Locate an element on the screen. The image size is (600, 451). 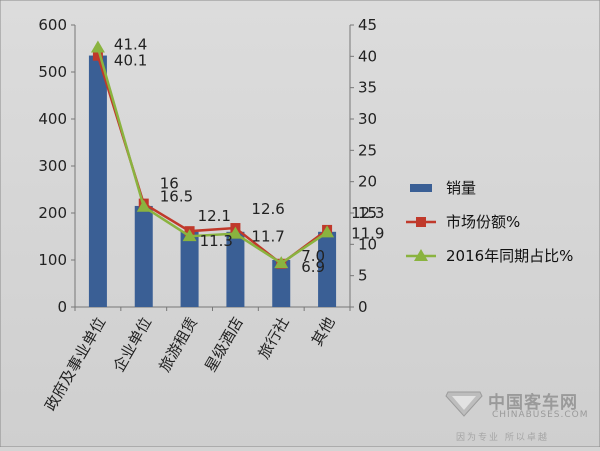
left-tick-label: 400 is located at coordinates (52, 119).